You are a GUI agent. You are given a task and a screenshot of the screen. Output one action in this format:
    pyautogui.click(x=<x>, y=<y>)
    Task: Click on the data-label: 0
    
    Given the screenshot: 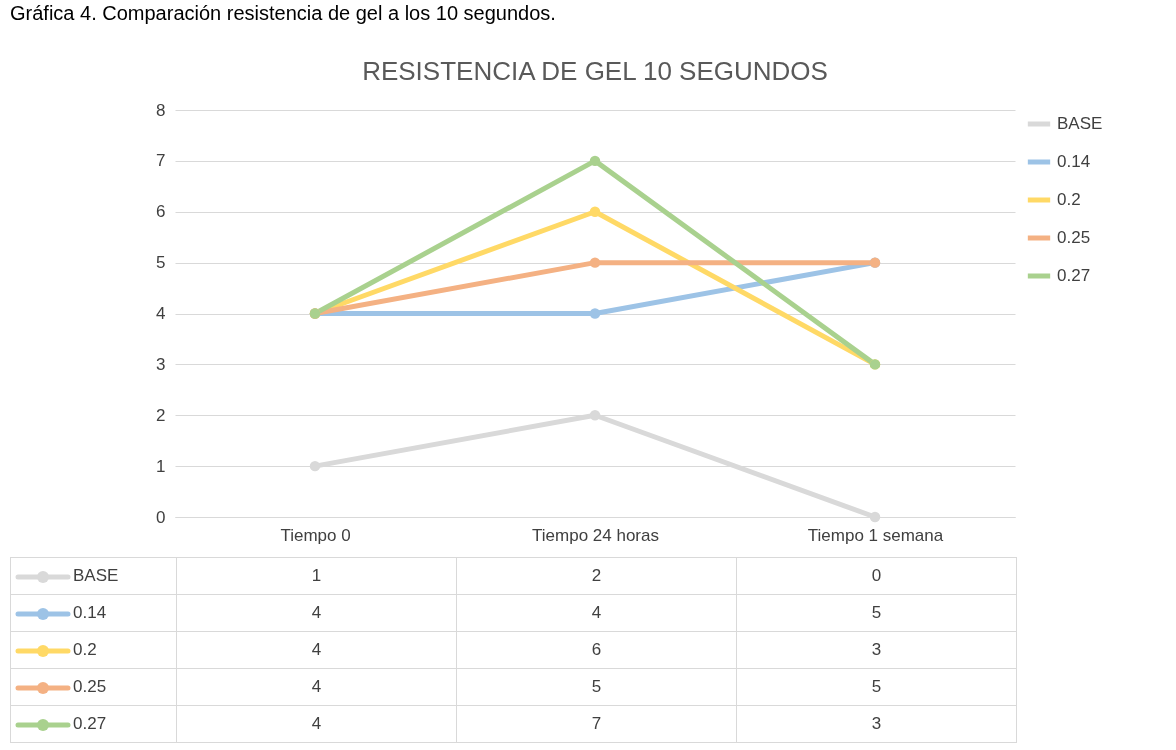 What is the action you would take?
    pyautogui.click(x=876, y=576)
    